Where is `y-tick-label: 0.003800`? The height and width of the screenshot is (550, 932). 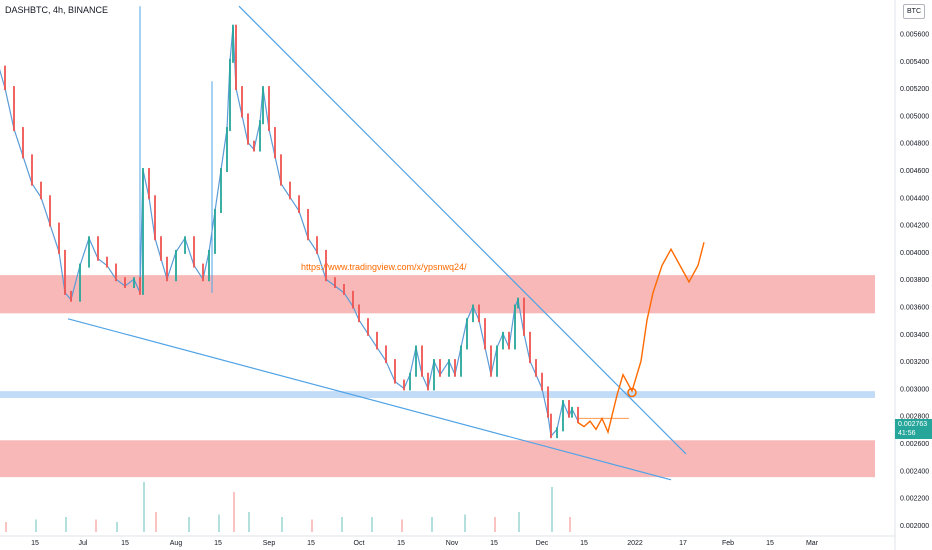
y-tick-label: 0.003800 is located at coordinates (914, 280).